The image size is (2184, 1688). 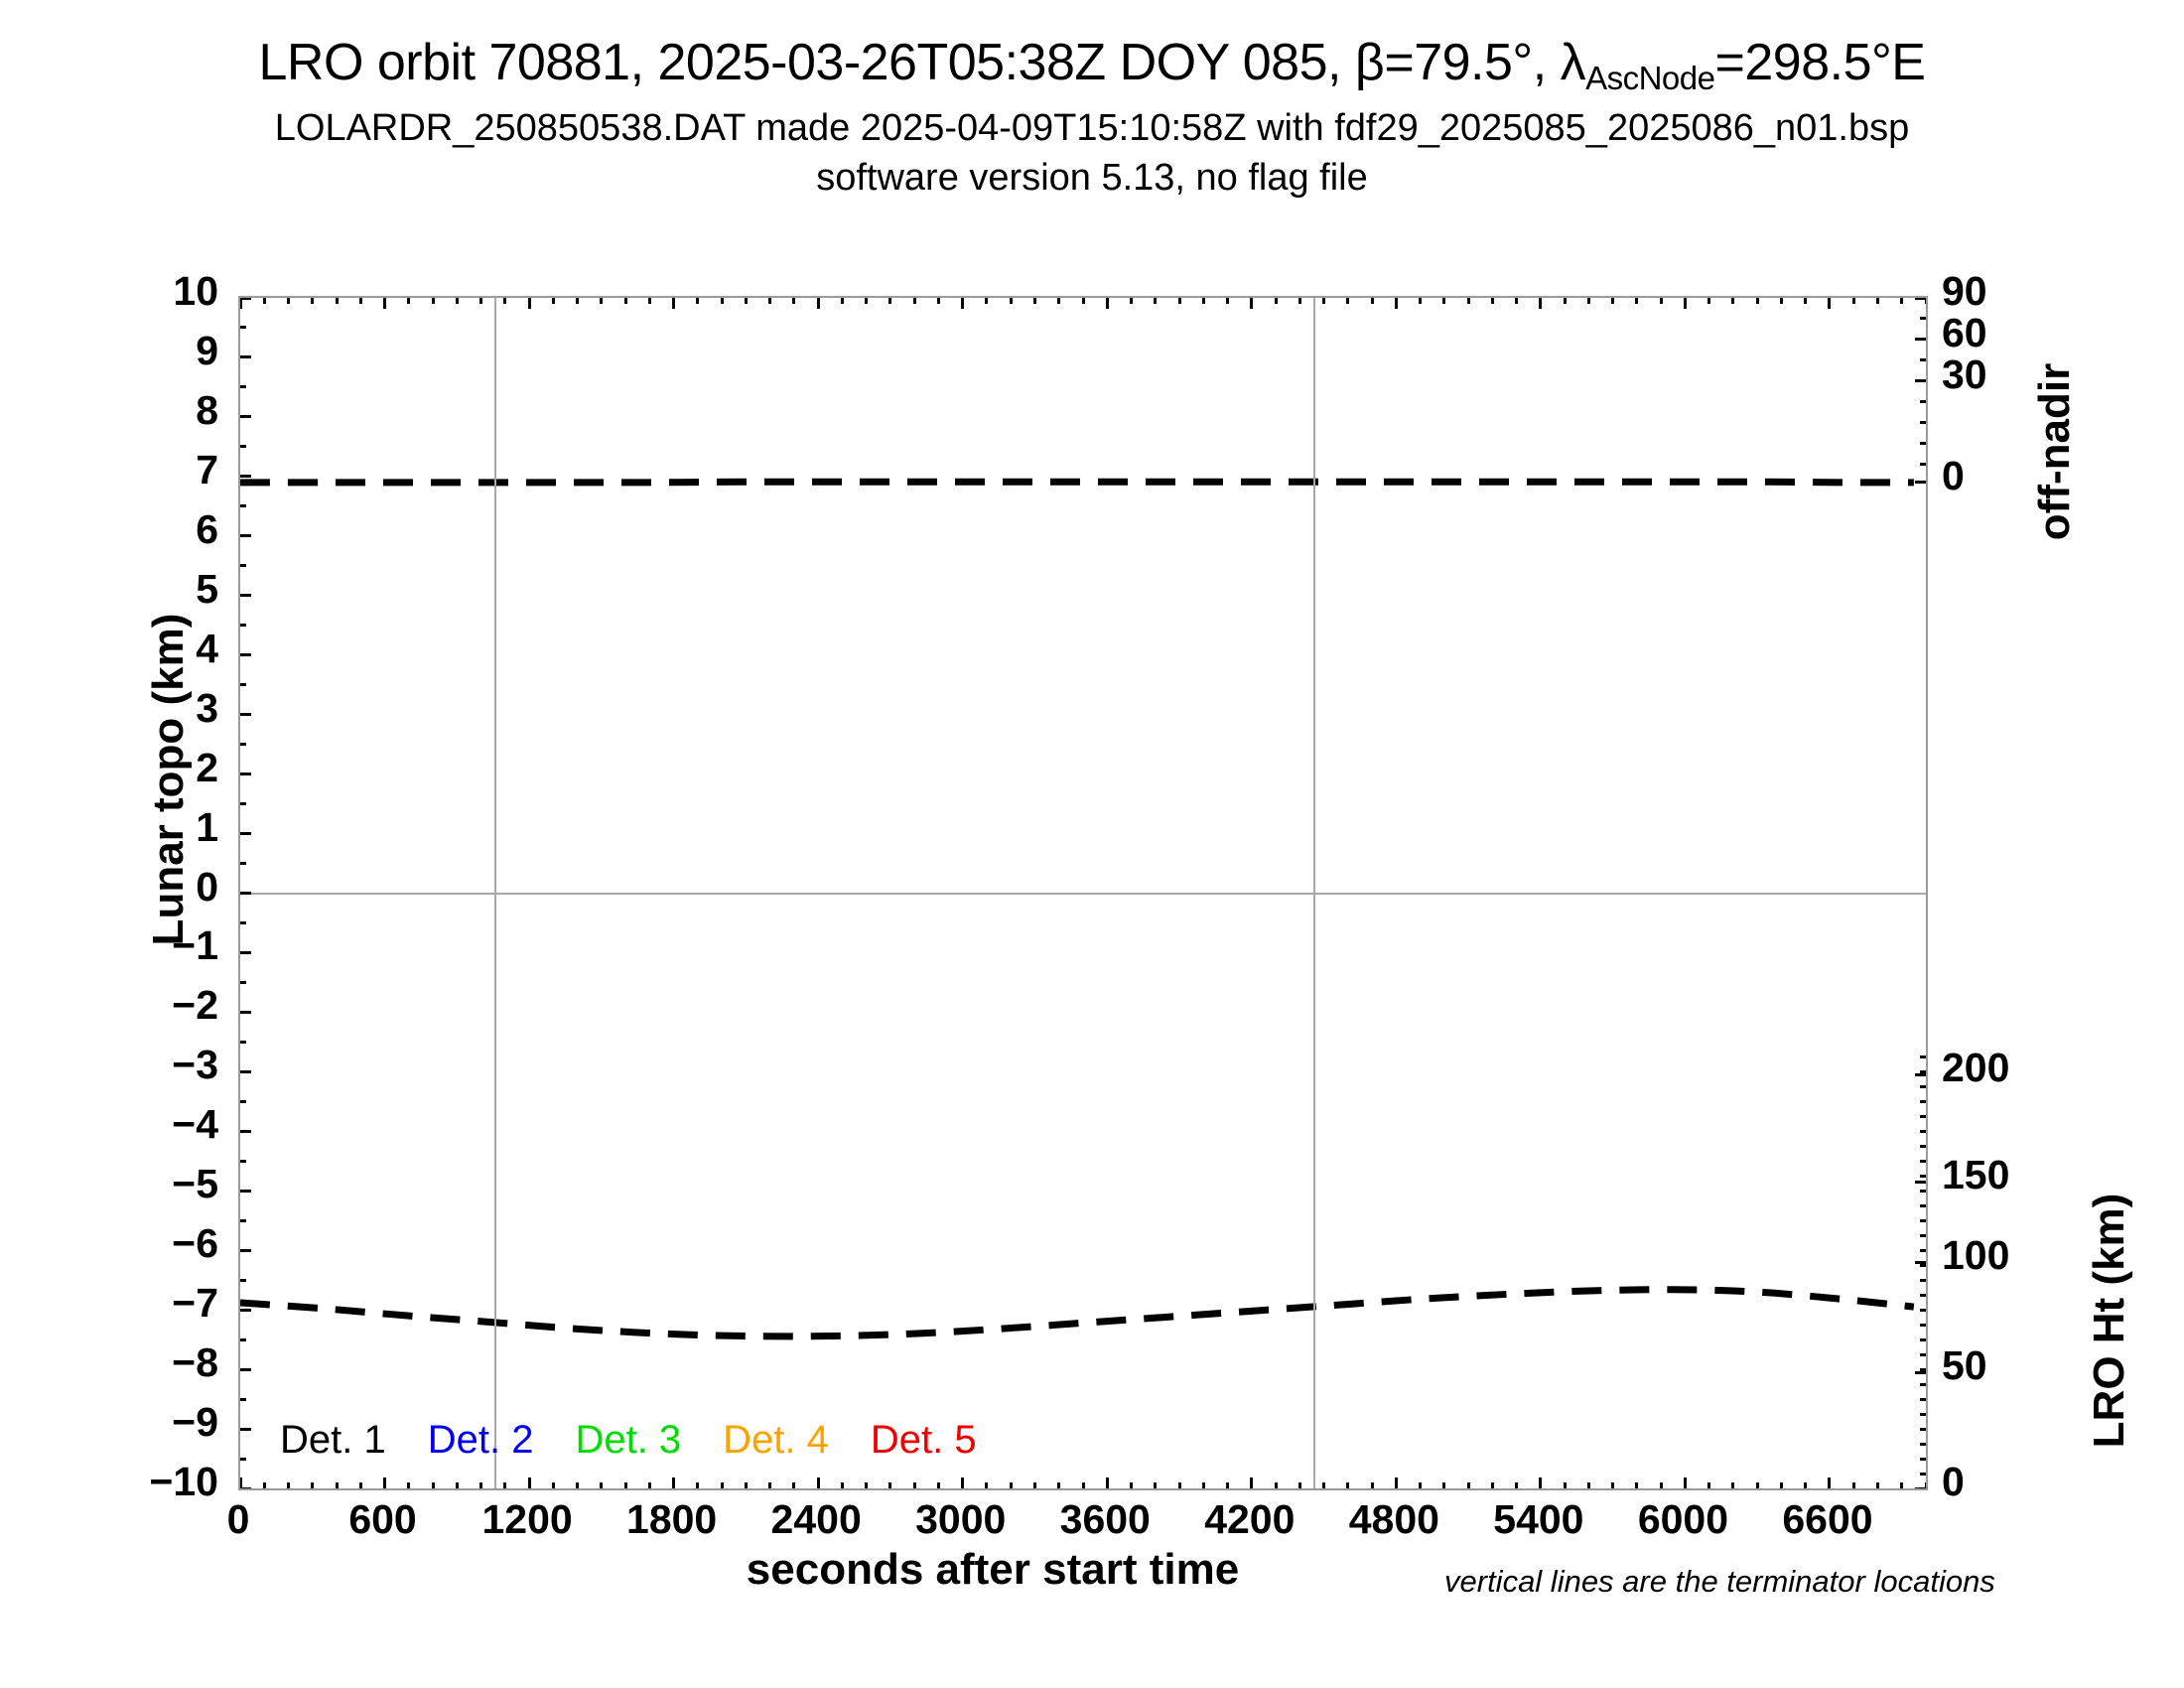 I want to click on y-tick-label-left: 6, so click(x=207, y=528).